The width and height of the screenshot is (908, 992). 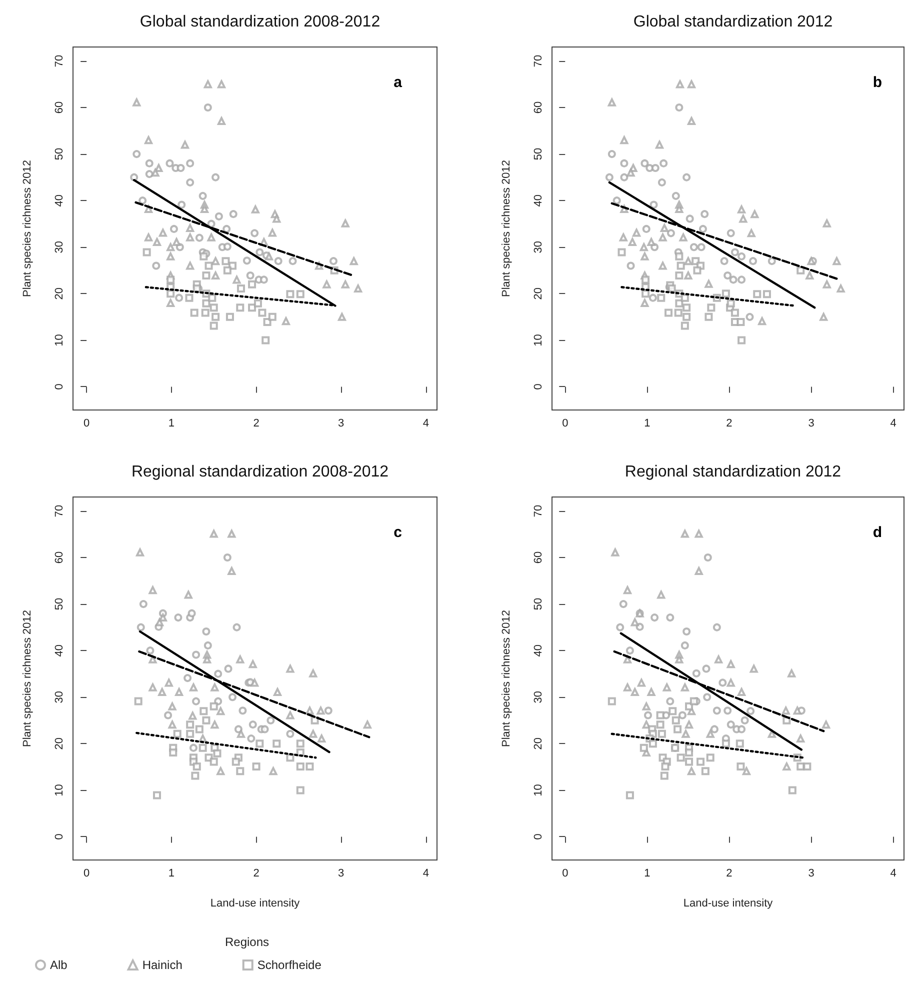 I want to click on chart-title: Regional standardization 2008-2012, so click(x=260, y=472).